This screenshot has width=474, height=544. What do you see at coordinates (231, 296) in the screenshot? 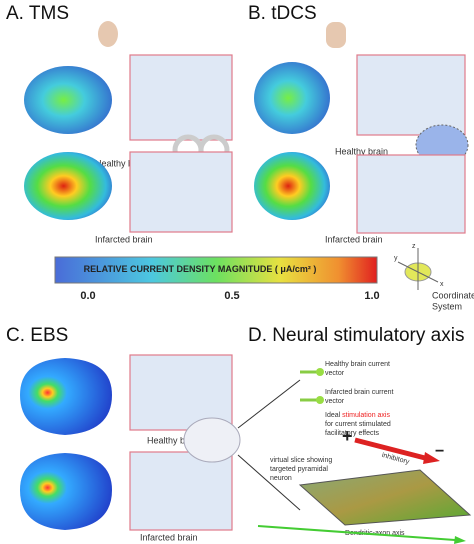
I see `colorbar-tick: 0.5` at bounding box center [231, 296].